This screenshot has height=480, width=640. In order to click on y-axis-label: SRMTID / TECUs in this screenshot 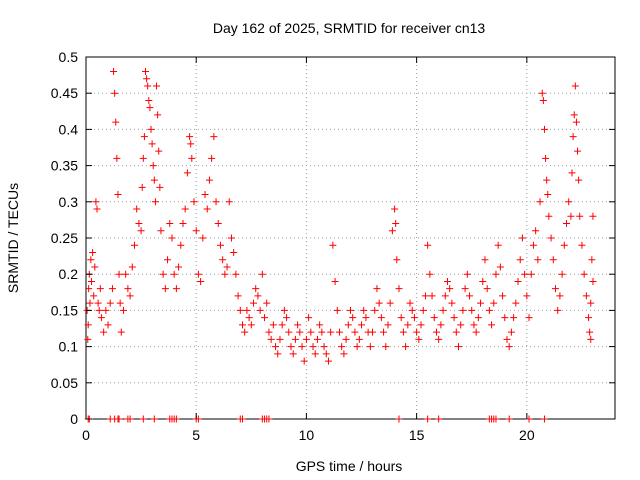, I will do `click(13, 238)`.